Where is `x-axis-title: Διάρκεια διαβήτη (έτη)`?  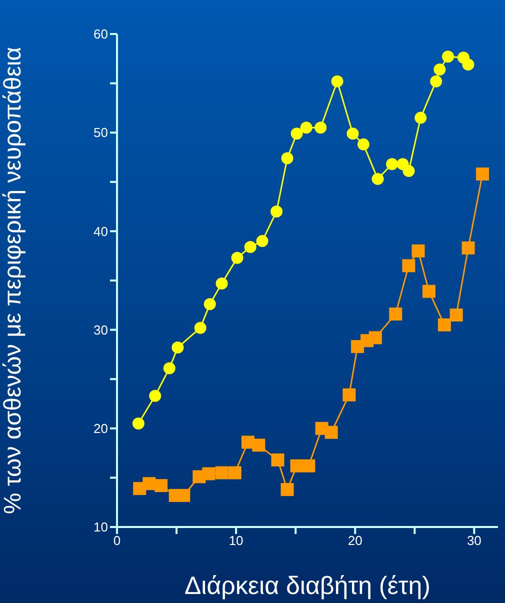 x-axis-title: Διάρκεια διαβήτη (έτη) is located at coordinates (307, 586).